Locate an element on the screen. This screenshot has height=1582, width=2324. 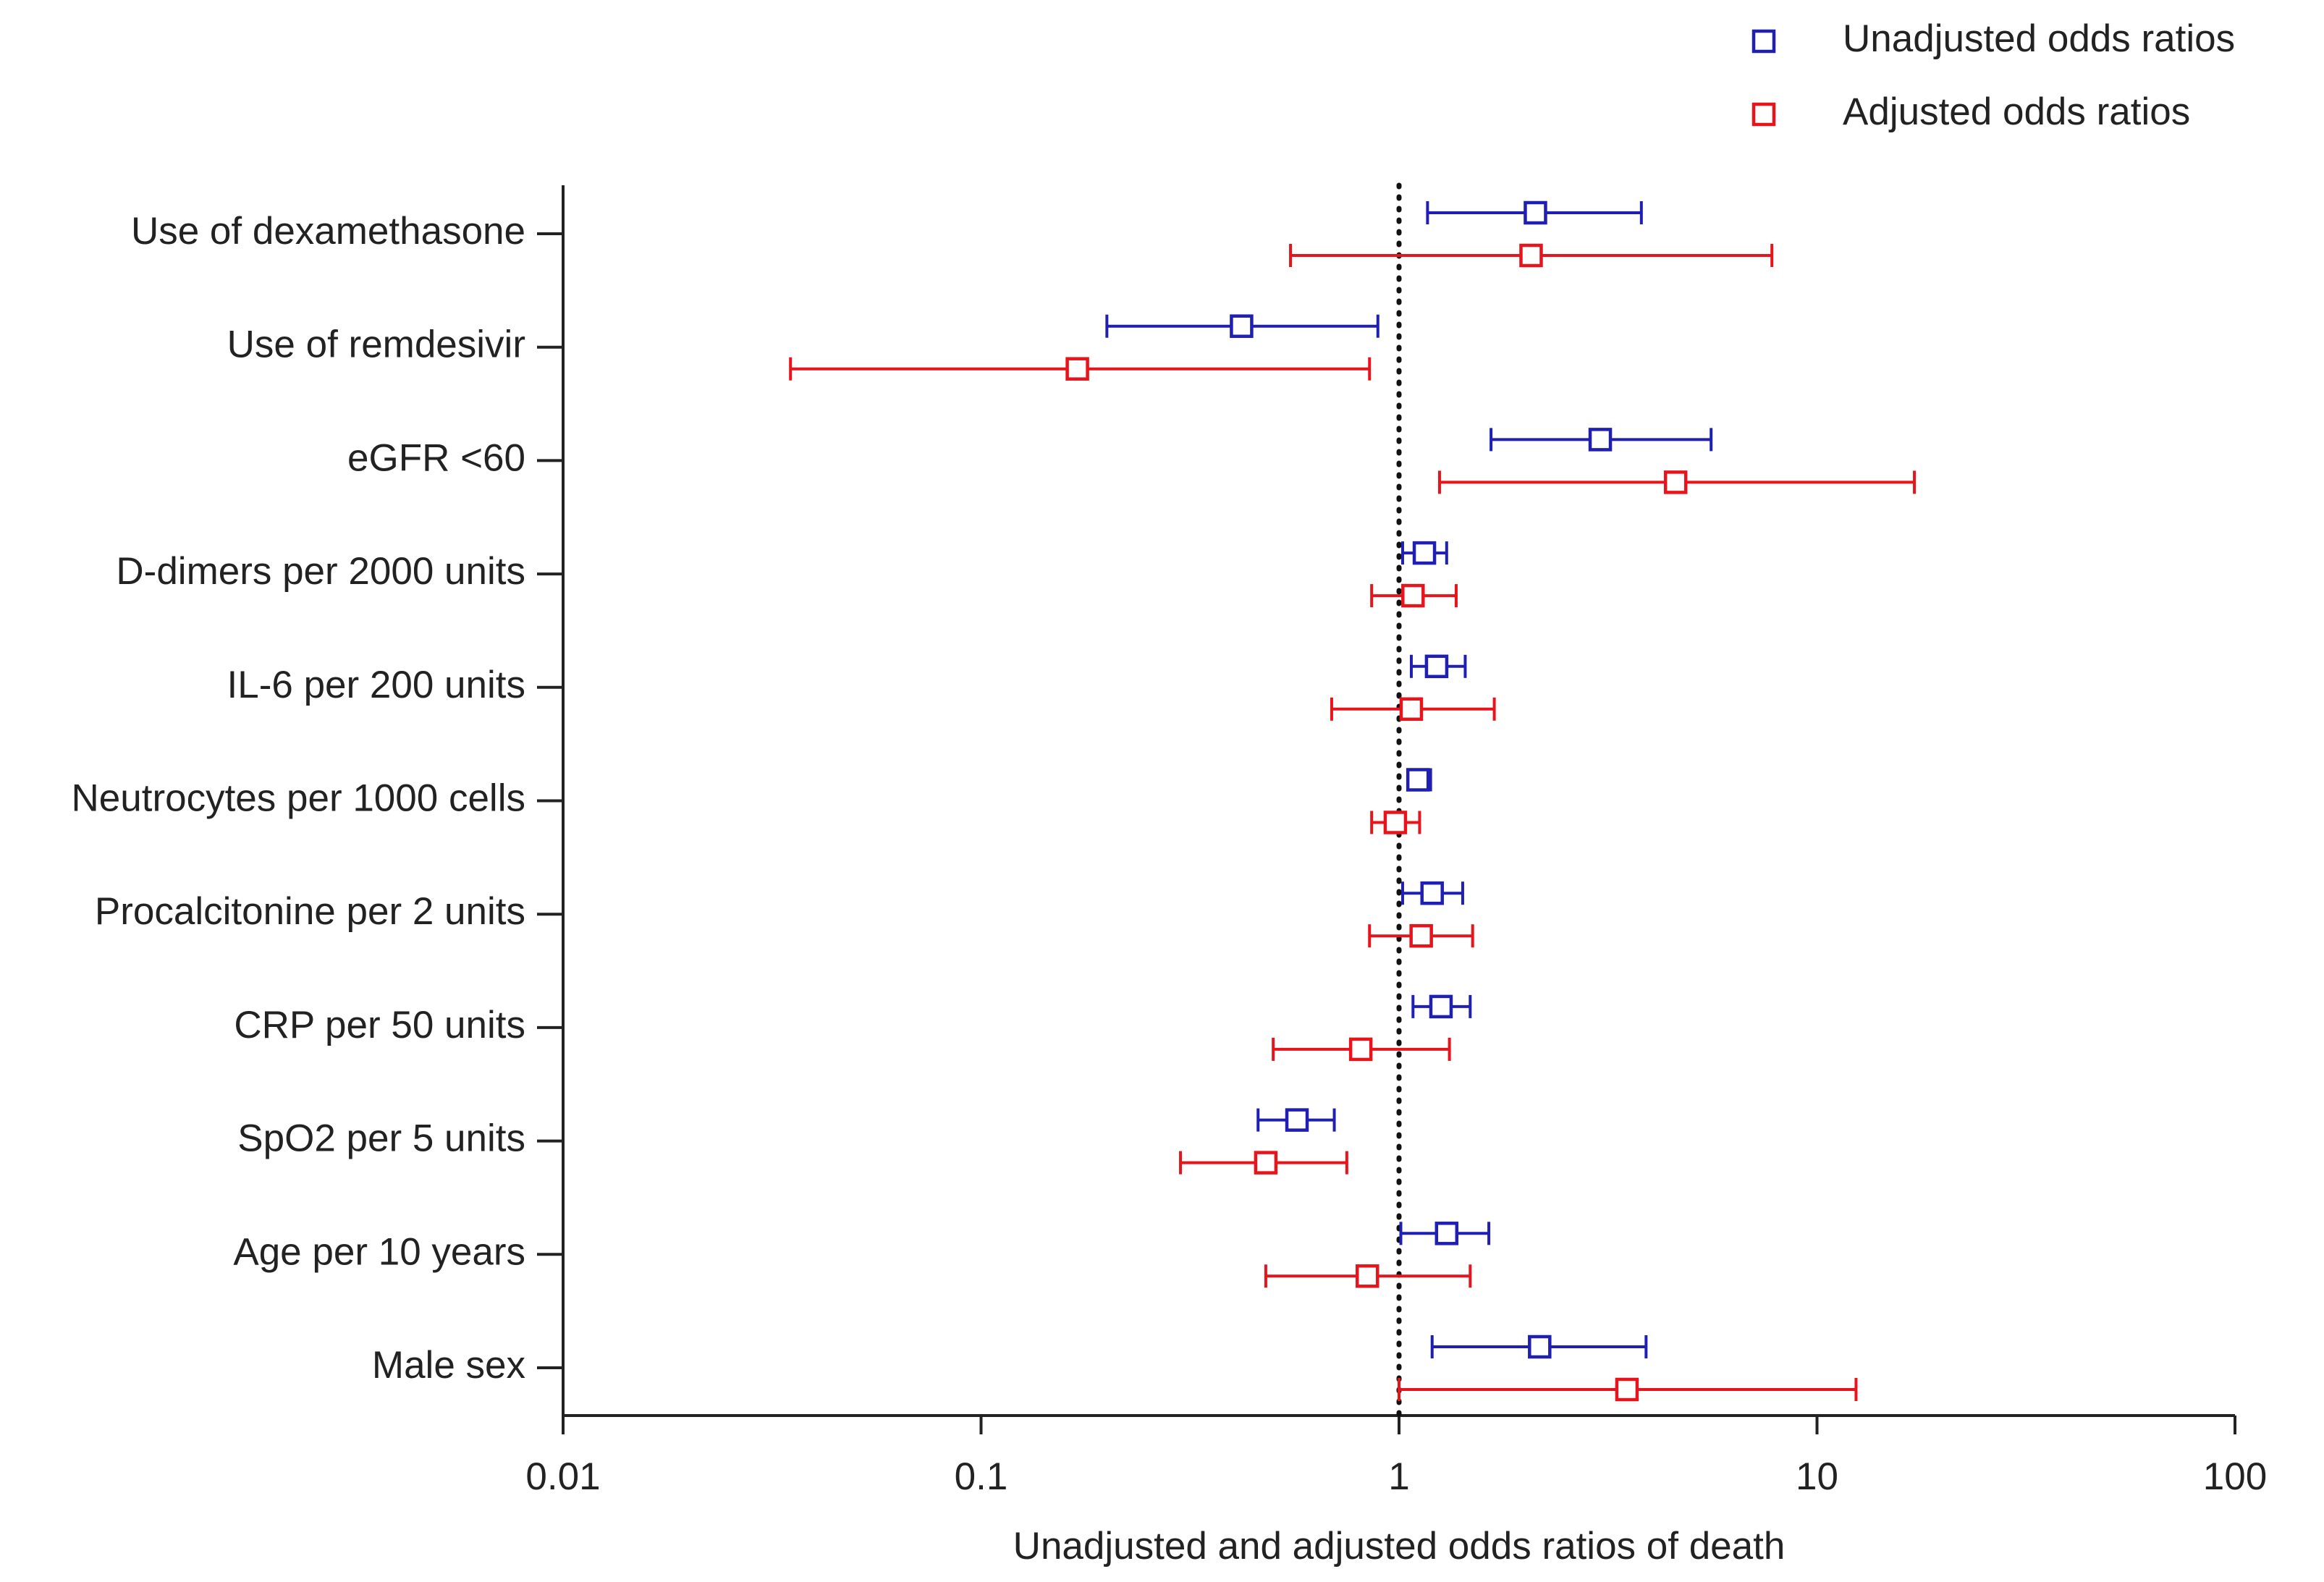
y-tick-label: Age per 10 years is located at coordinates (379, 1251).